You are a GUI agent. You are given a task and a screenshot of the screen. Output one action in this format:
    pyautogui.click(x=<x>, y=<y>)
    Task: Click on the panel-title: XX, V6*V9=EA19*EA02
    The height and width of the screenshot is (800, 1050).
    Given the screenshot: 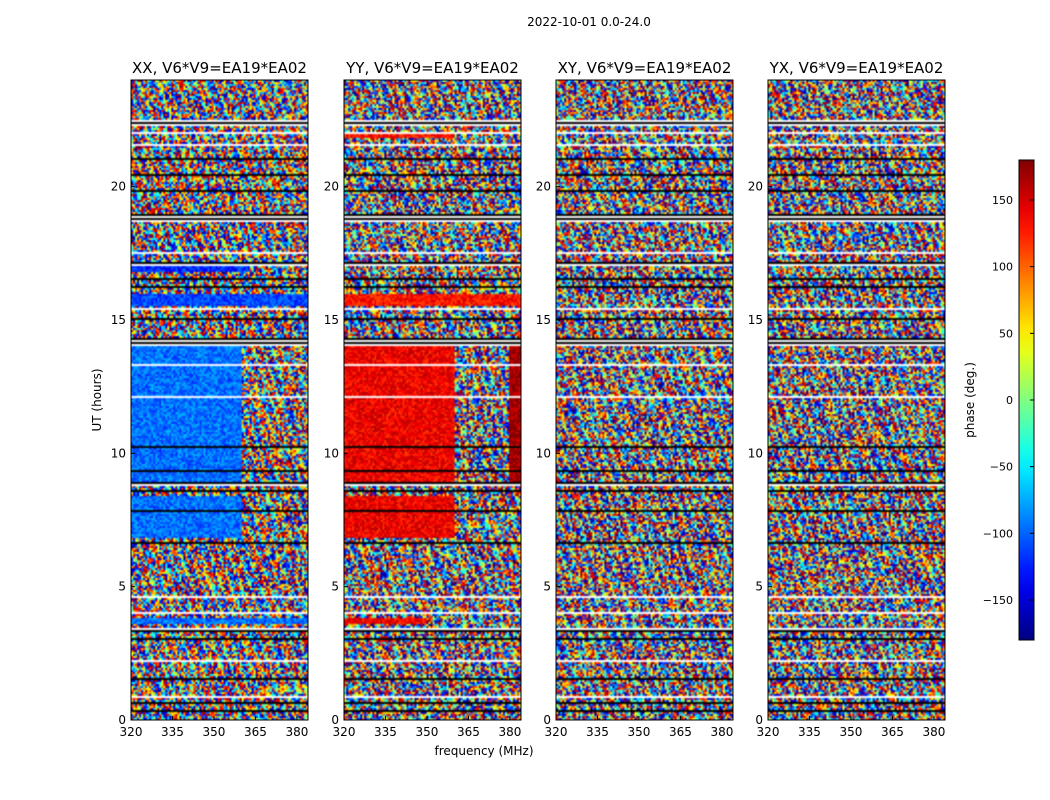 What is the action you would take?
    pyautogui.click(x=219, y=68)
    